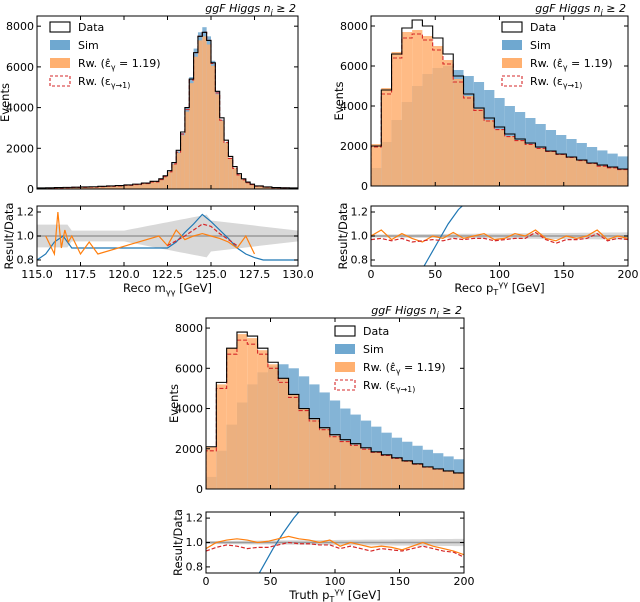 The height and width of the screenshot is (602, 640). Describe the element at coordinates (150, 234) in the screenshot. I see `ratio-line-rw_fit_line` at that location.